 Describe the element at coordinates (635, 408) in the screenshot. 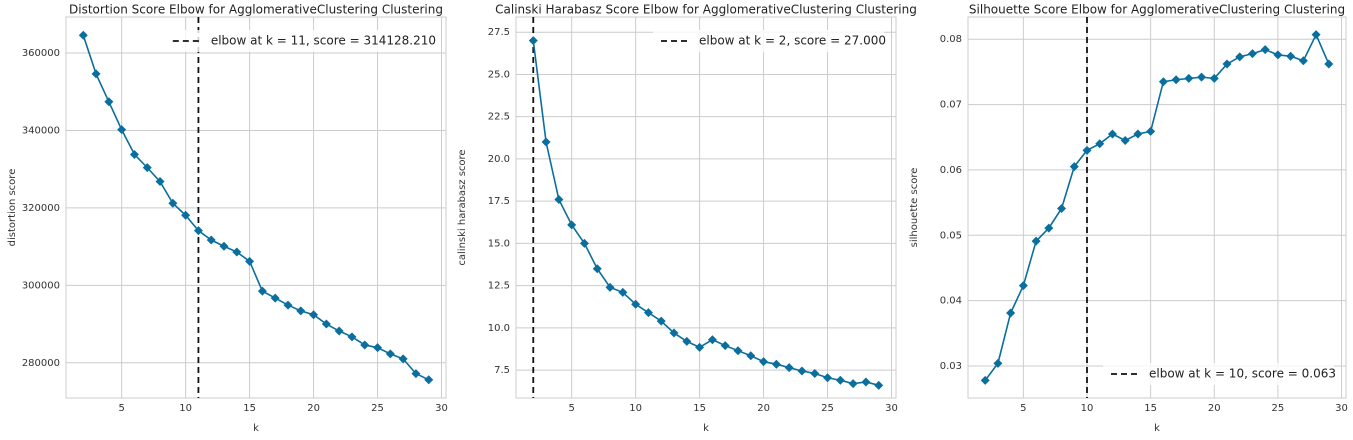

I see `x-tick-label: 10` at that location.